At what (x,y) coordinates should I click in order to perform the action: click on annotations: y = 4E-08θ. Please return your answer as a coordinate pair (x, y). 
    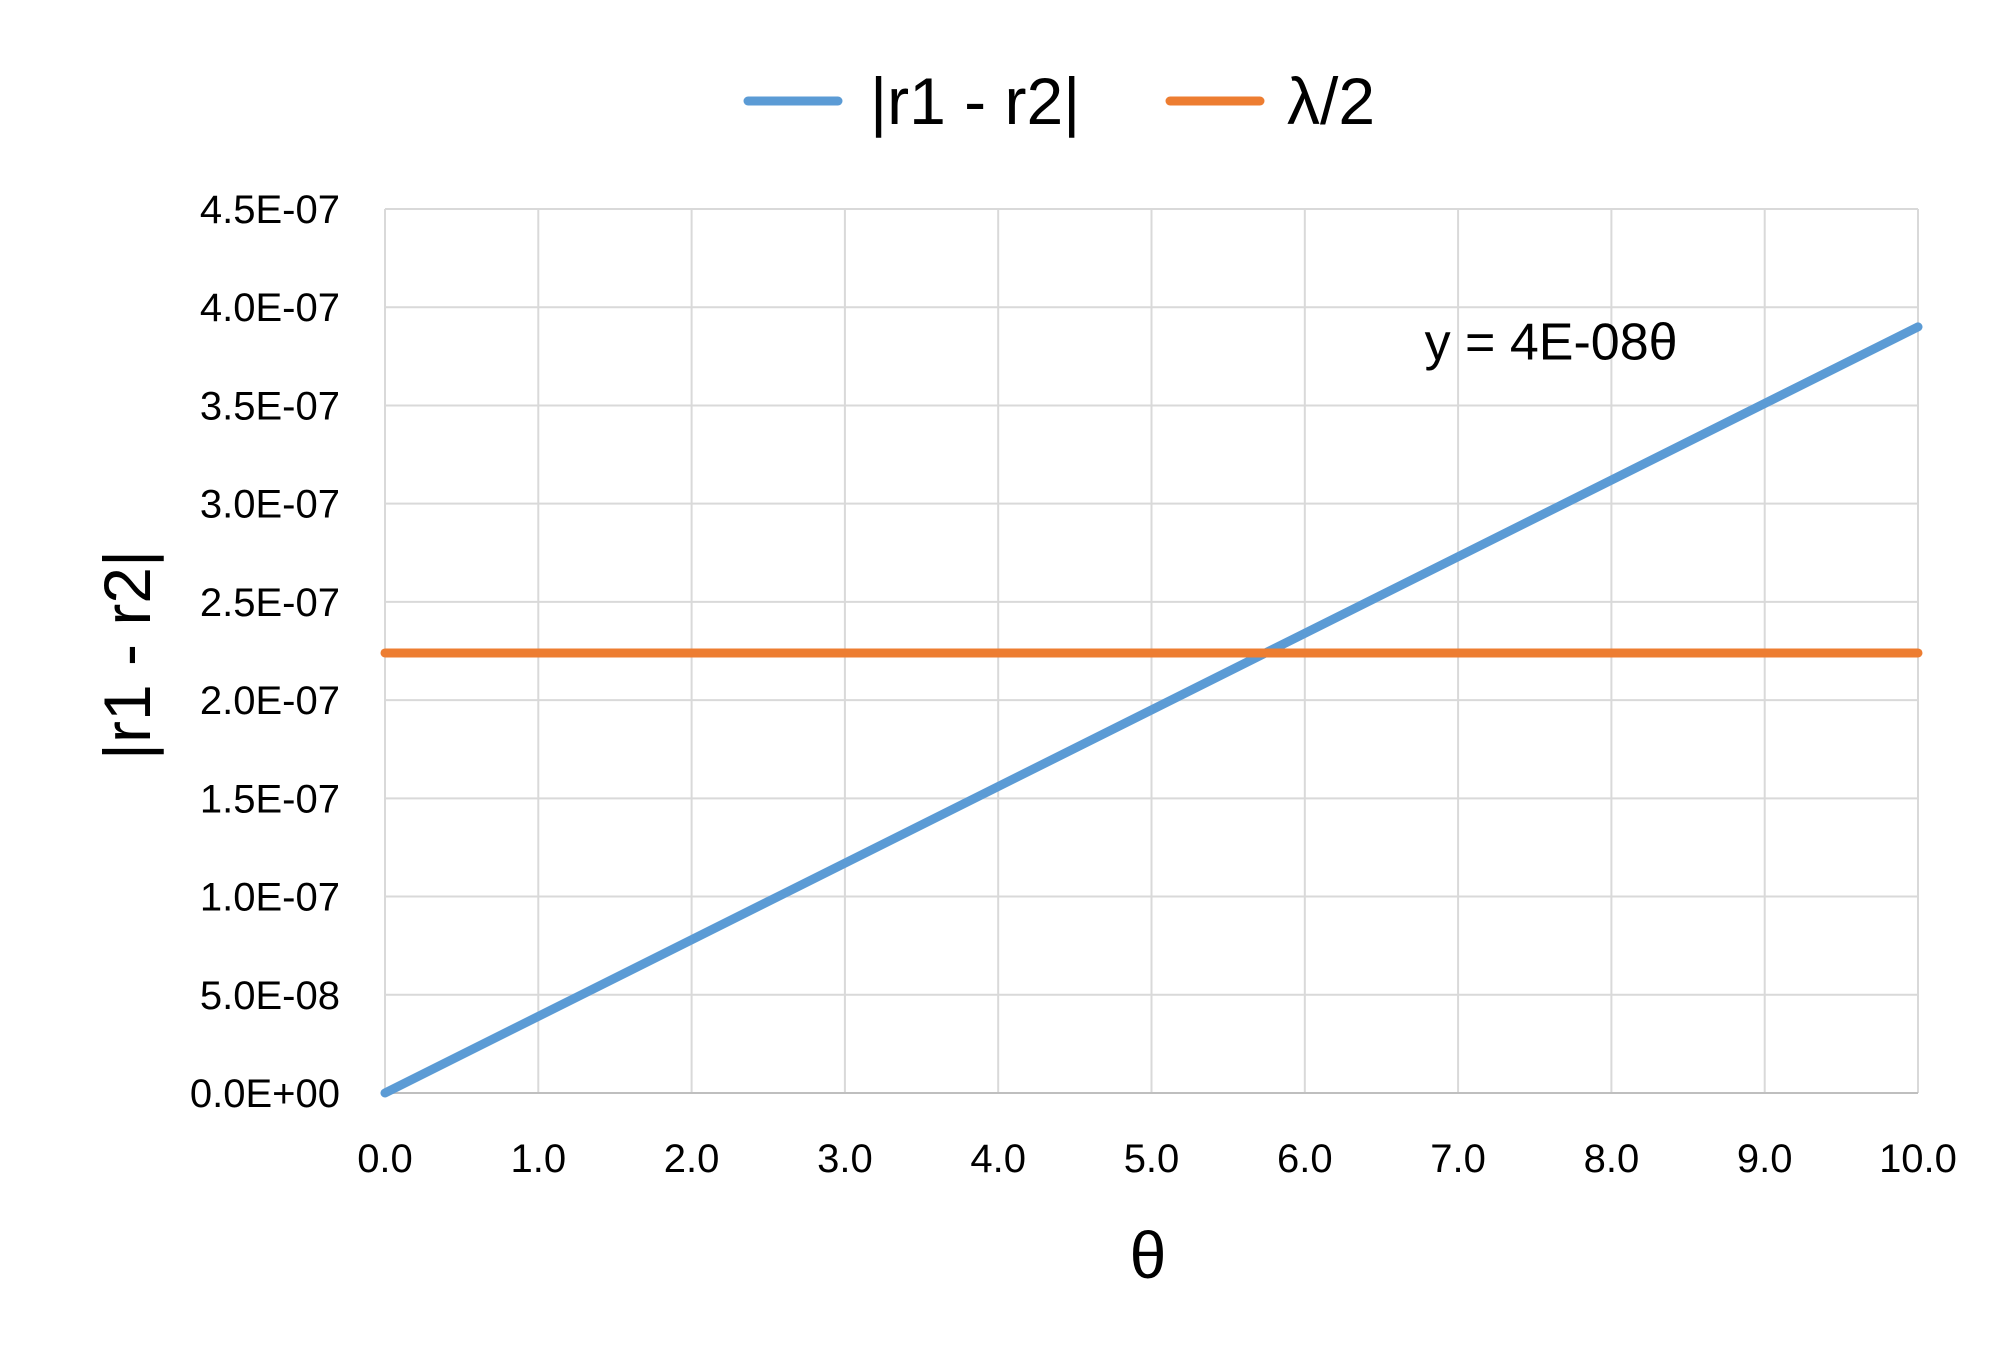
    Looking at the image, I should click on (1551, 343).